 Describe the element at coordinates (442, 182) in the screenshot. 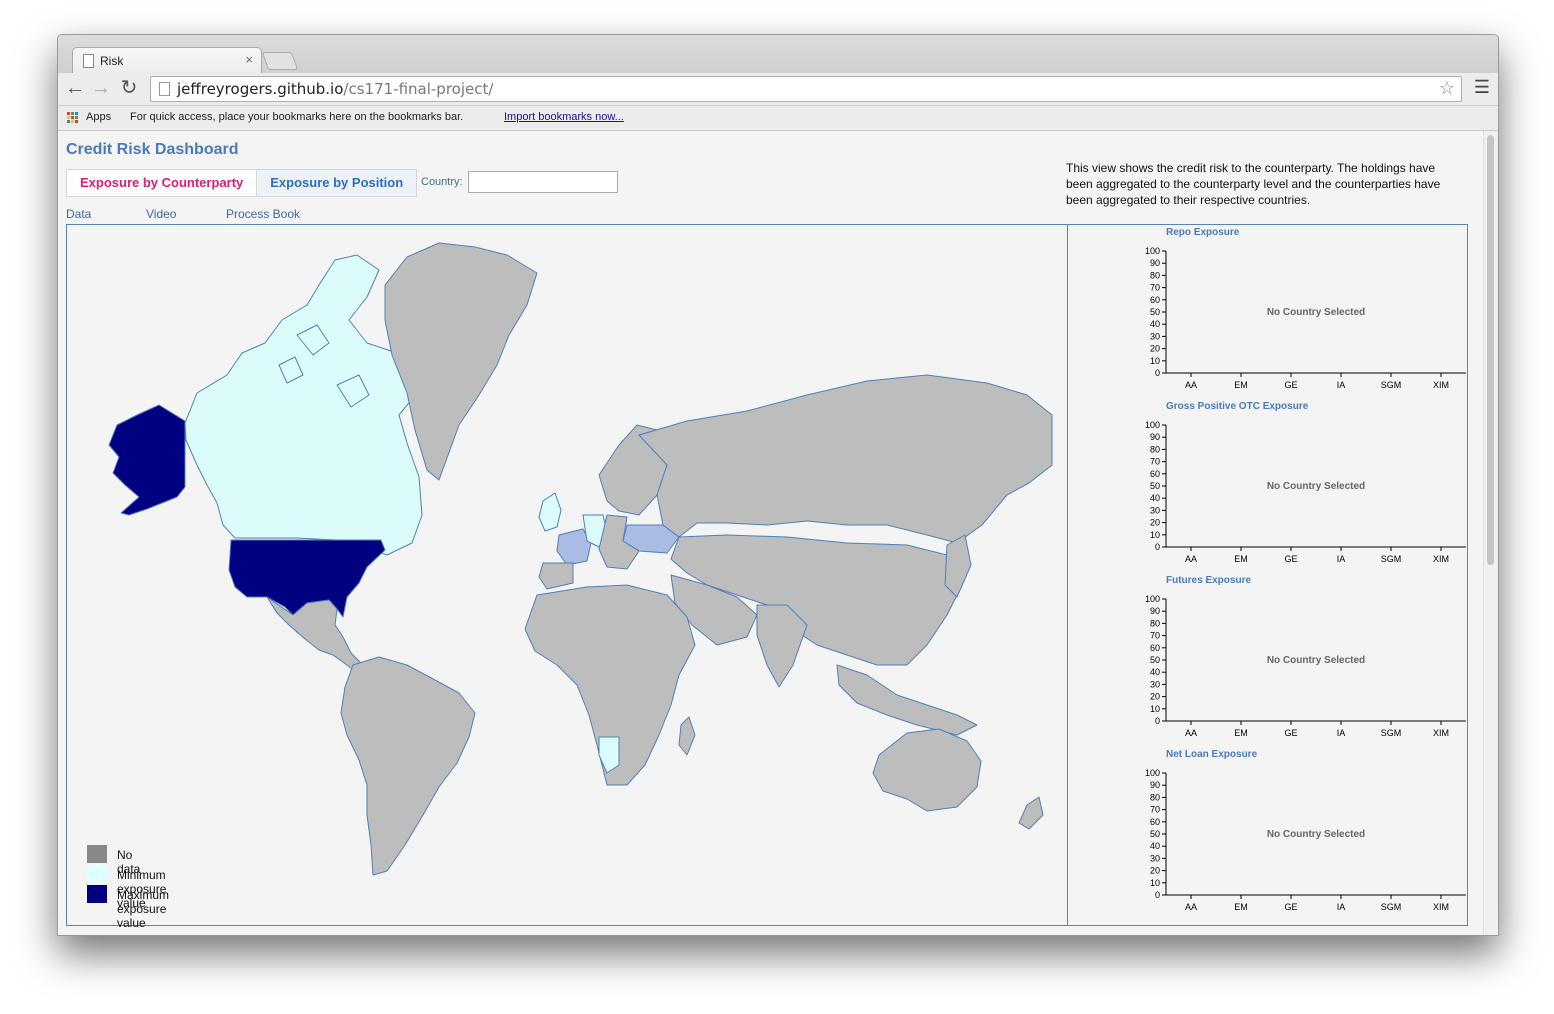

I see `country-label: Country:` at that location.